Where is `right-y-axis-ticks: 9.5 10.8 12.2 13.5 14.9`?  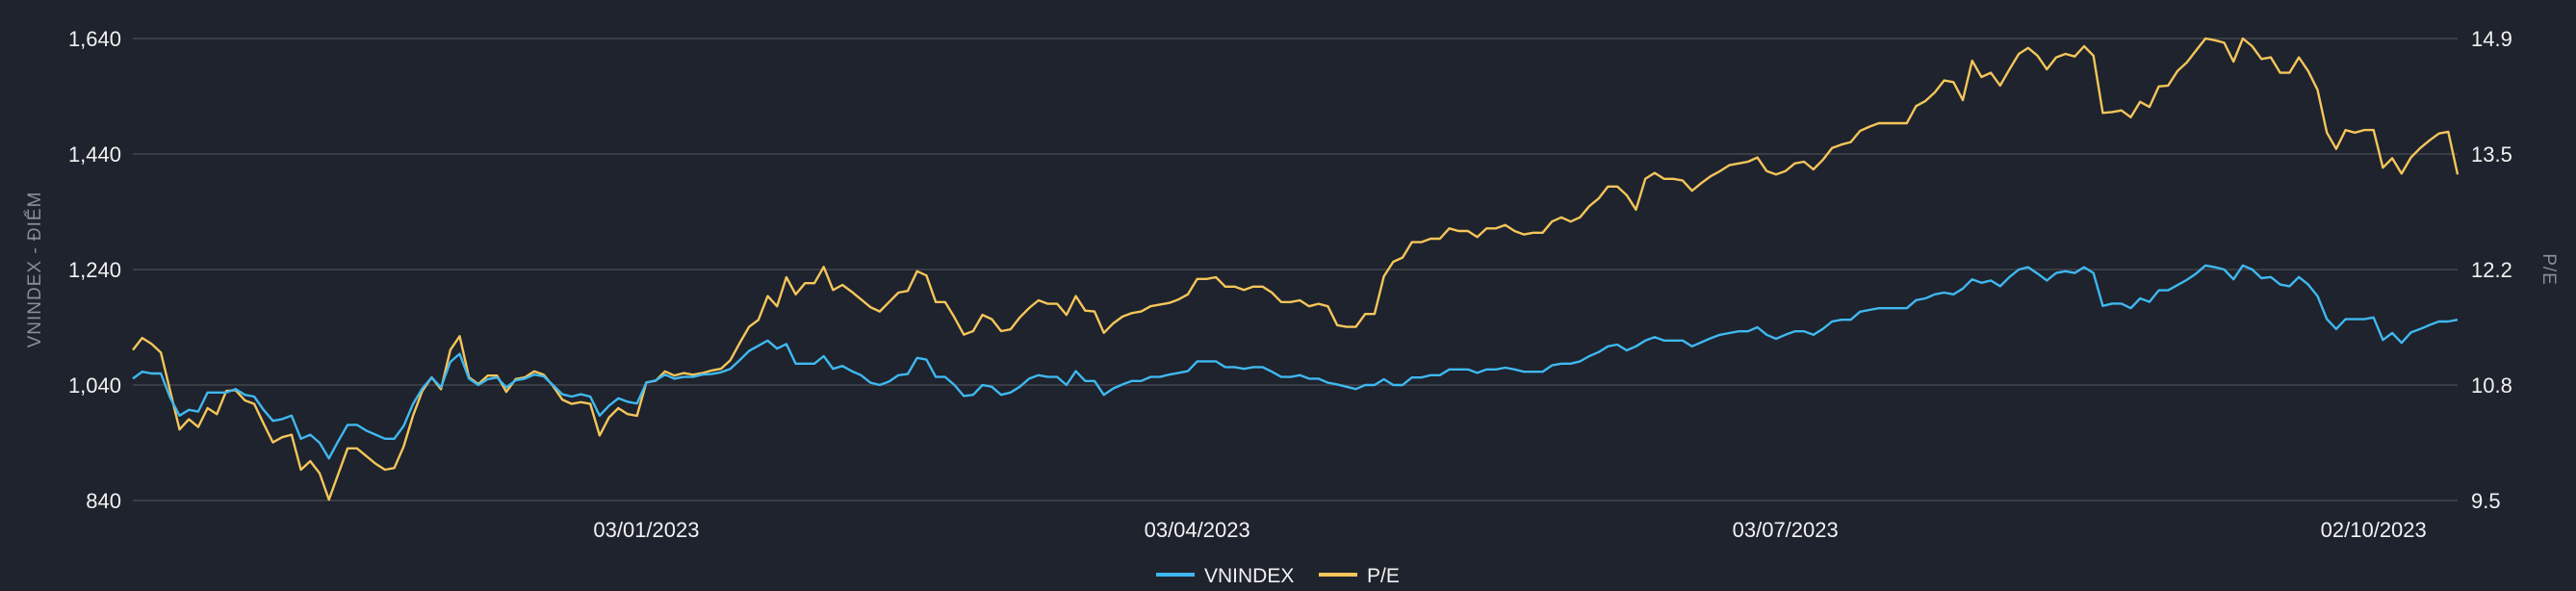
right-y-axis-ticks: 9.5 10.8 12.2 13.5 14.9 is located at coordinates (2491, 270).